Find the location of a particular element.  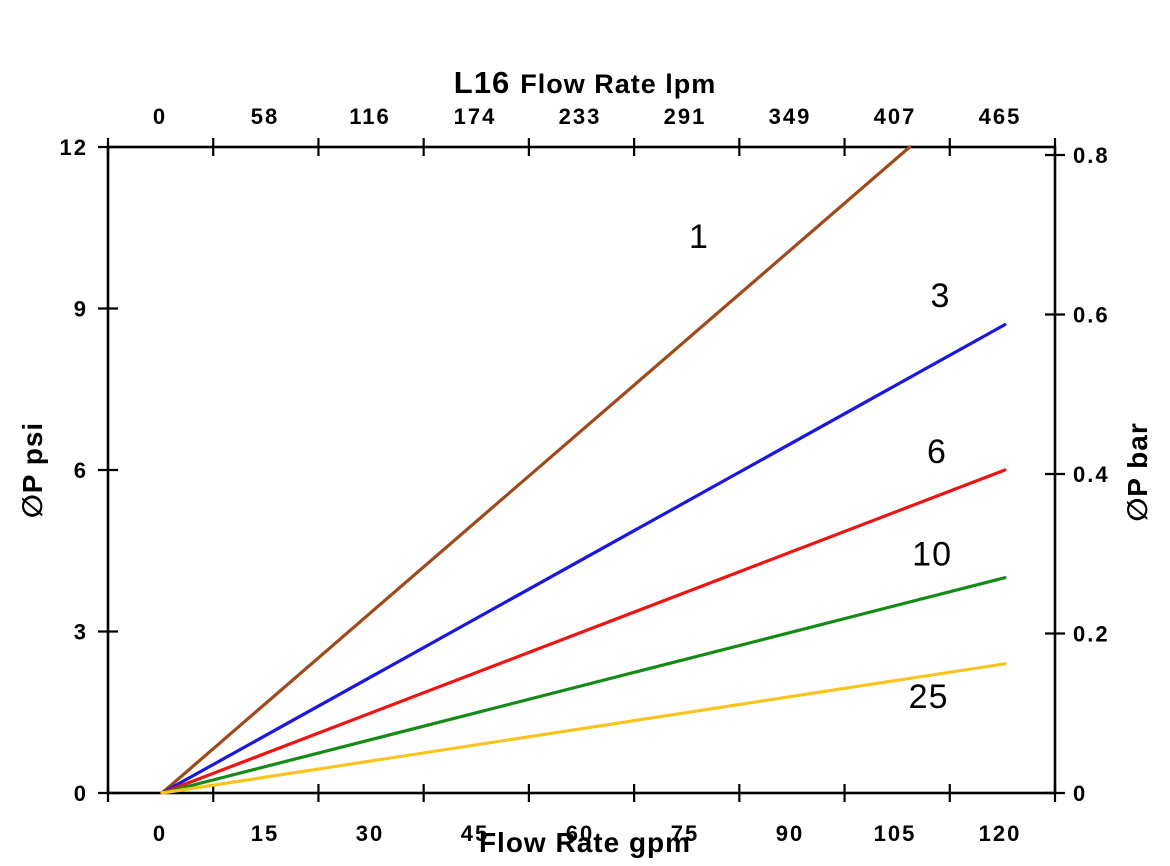

left-tick-label-psi: 6 is located at coordinates (81, 470).